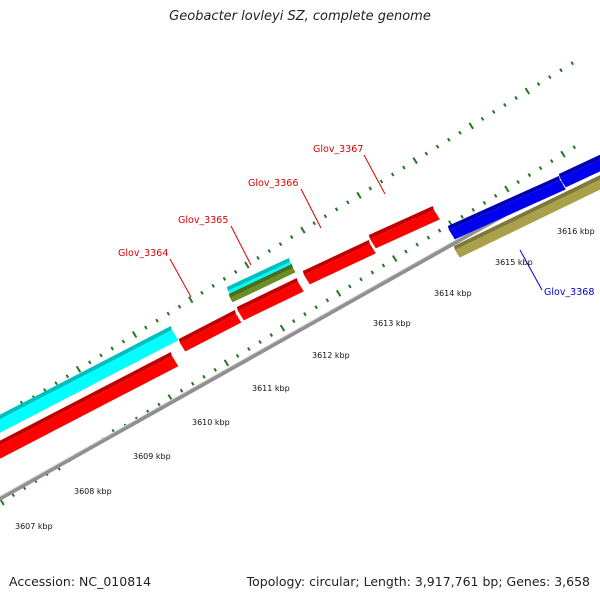 This screenshot has width=600, height=600. I want to click on gene-bar-red-left, so click(89, 407).